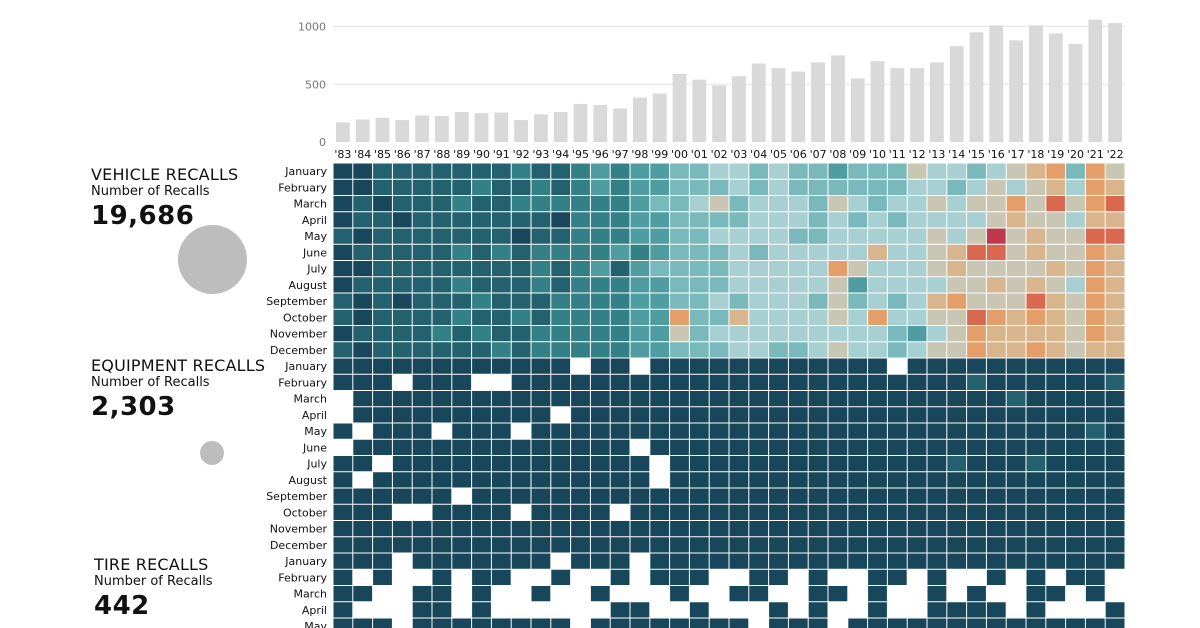 Image resolution: width=1200 pixels, height=628 pixels. I want to click on equipment-recalls-total: 2,303, so click(133, 407).